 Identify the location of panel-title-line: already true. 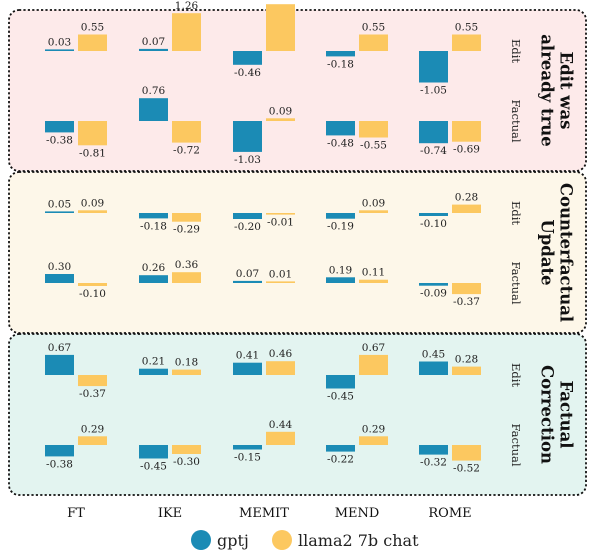
(547, 90).